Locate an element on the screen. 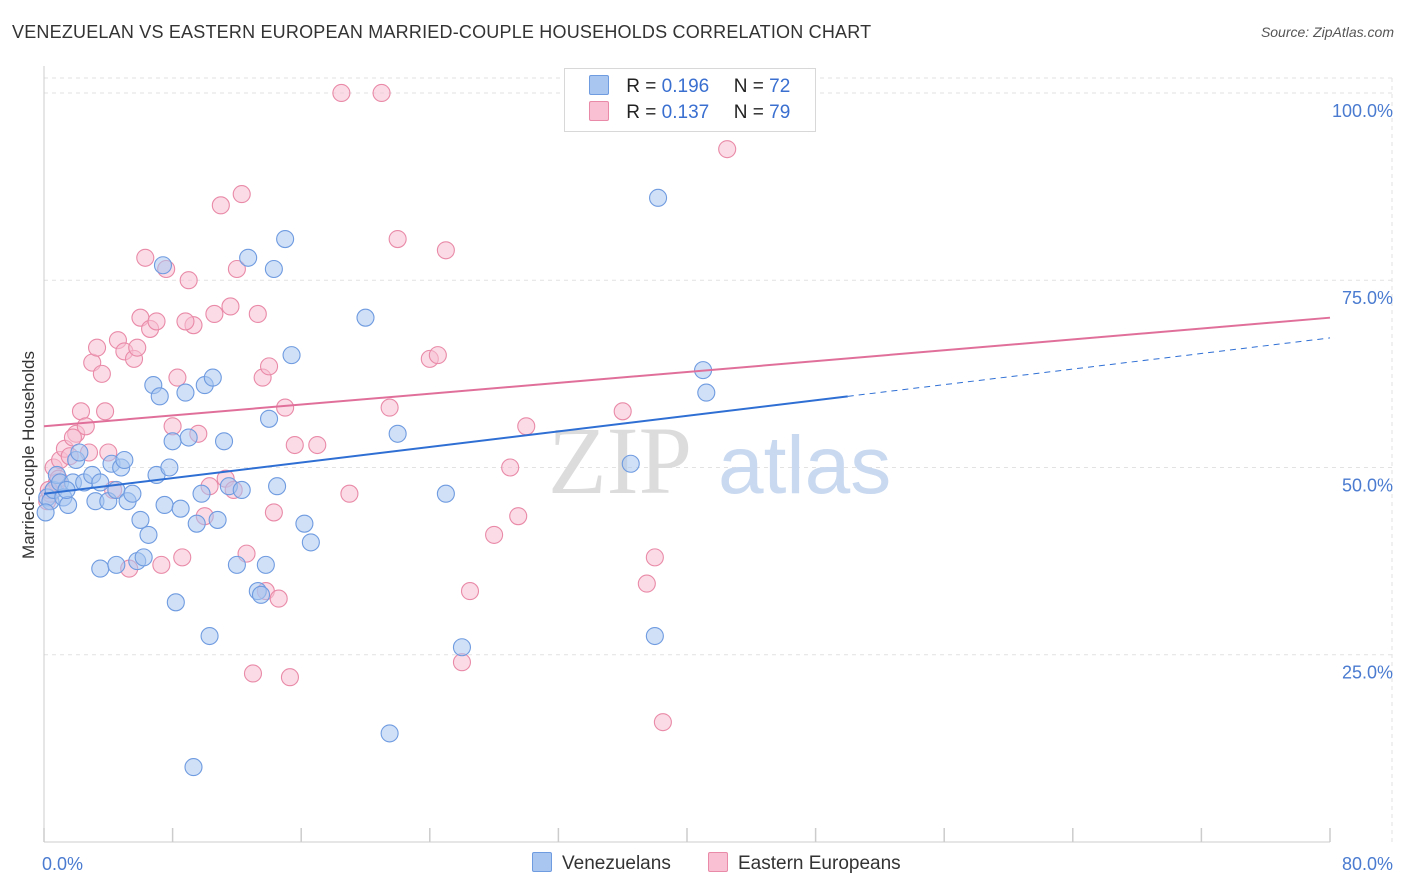  y-axis-label: Married-couple Households is located at coordinates (28, 455).